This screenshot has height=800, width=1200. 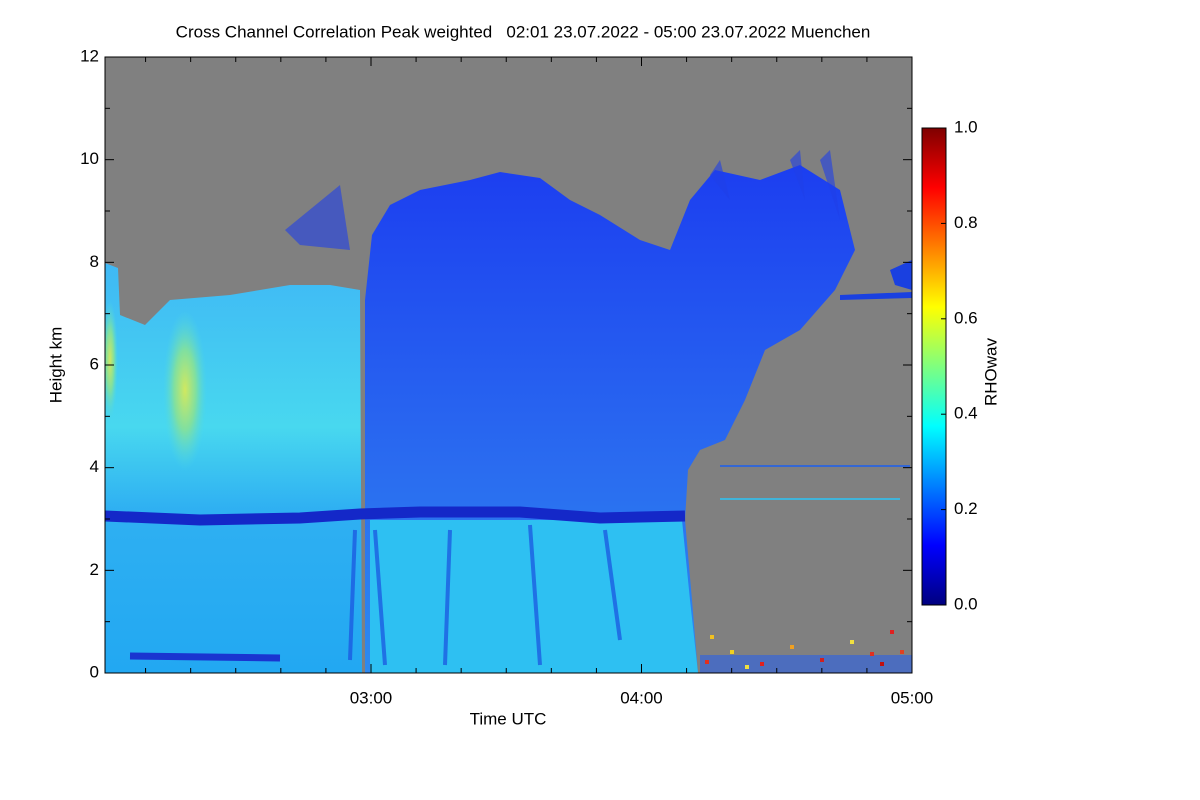 What do you see at coordinates (966, 222) in the screenshot?
I see `colorbar-tick-label: 0.8` at bounding box center [966, 222].